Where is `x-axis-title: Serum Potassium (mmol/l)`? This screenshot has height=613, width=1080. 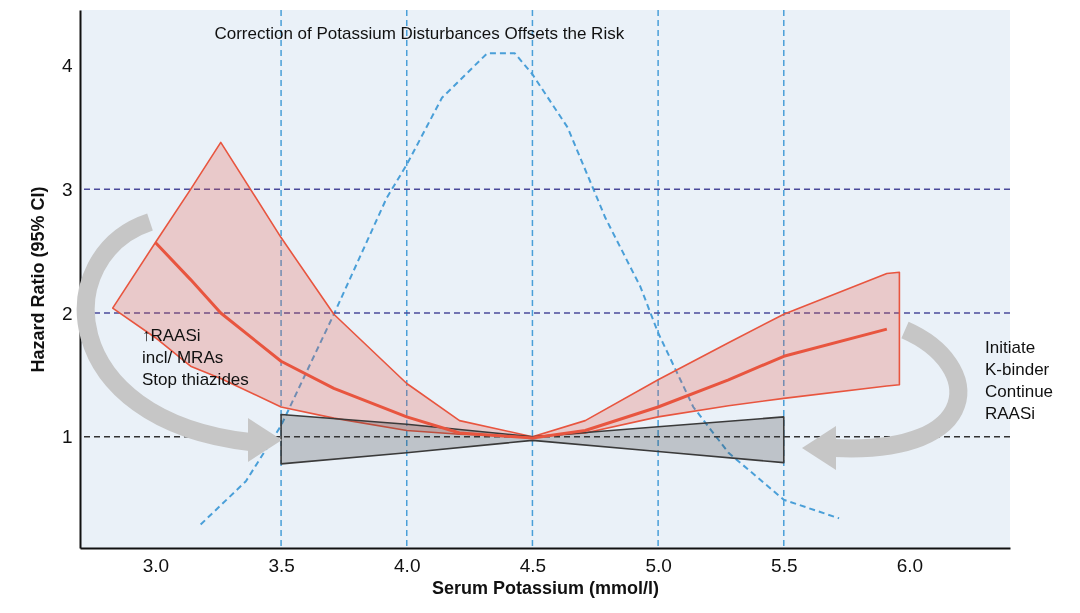
x-axis-title: Serum Potassium (mmol/l) is located at coordinates (545, 587).